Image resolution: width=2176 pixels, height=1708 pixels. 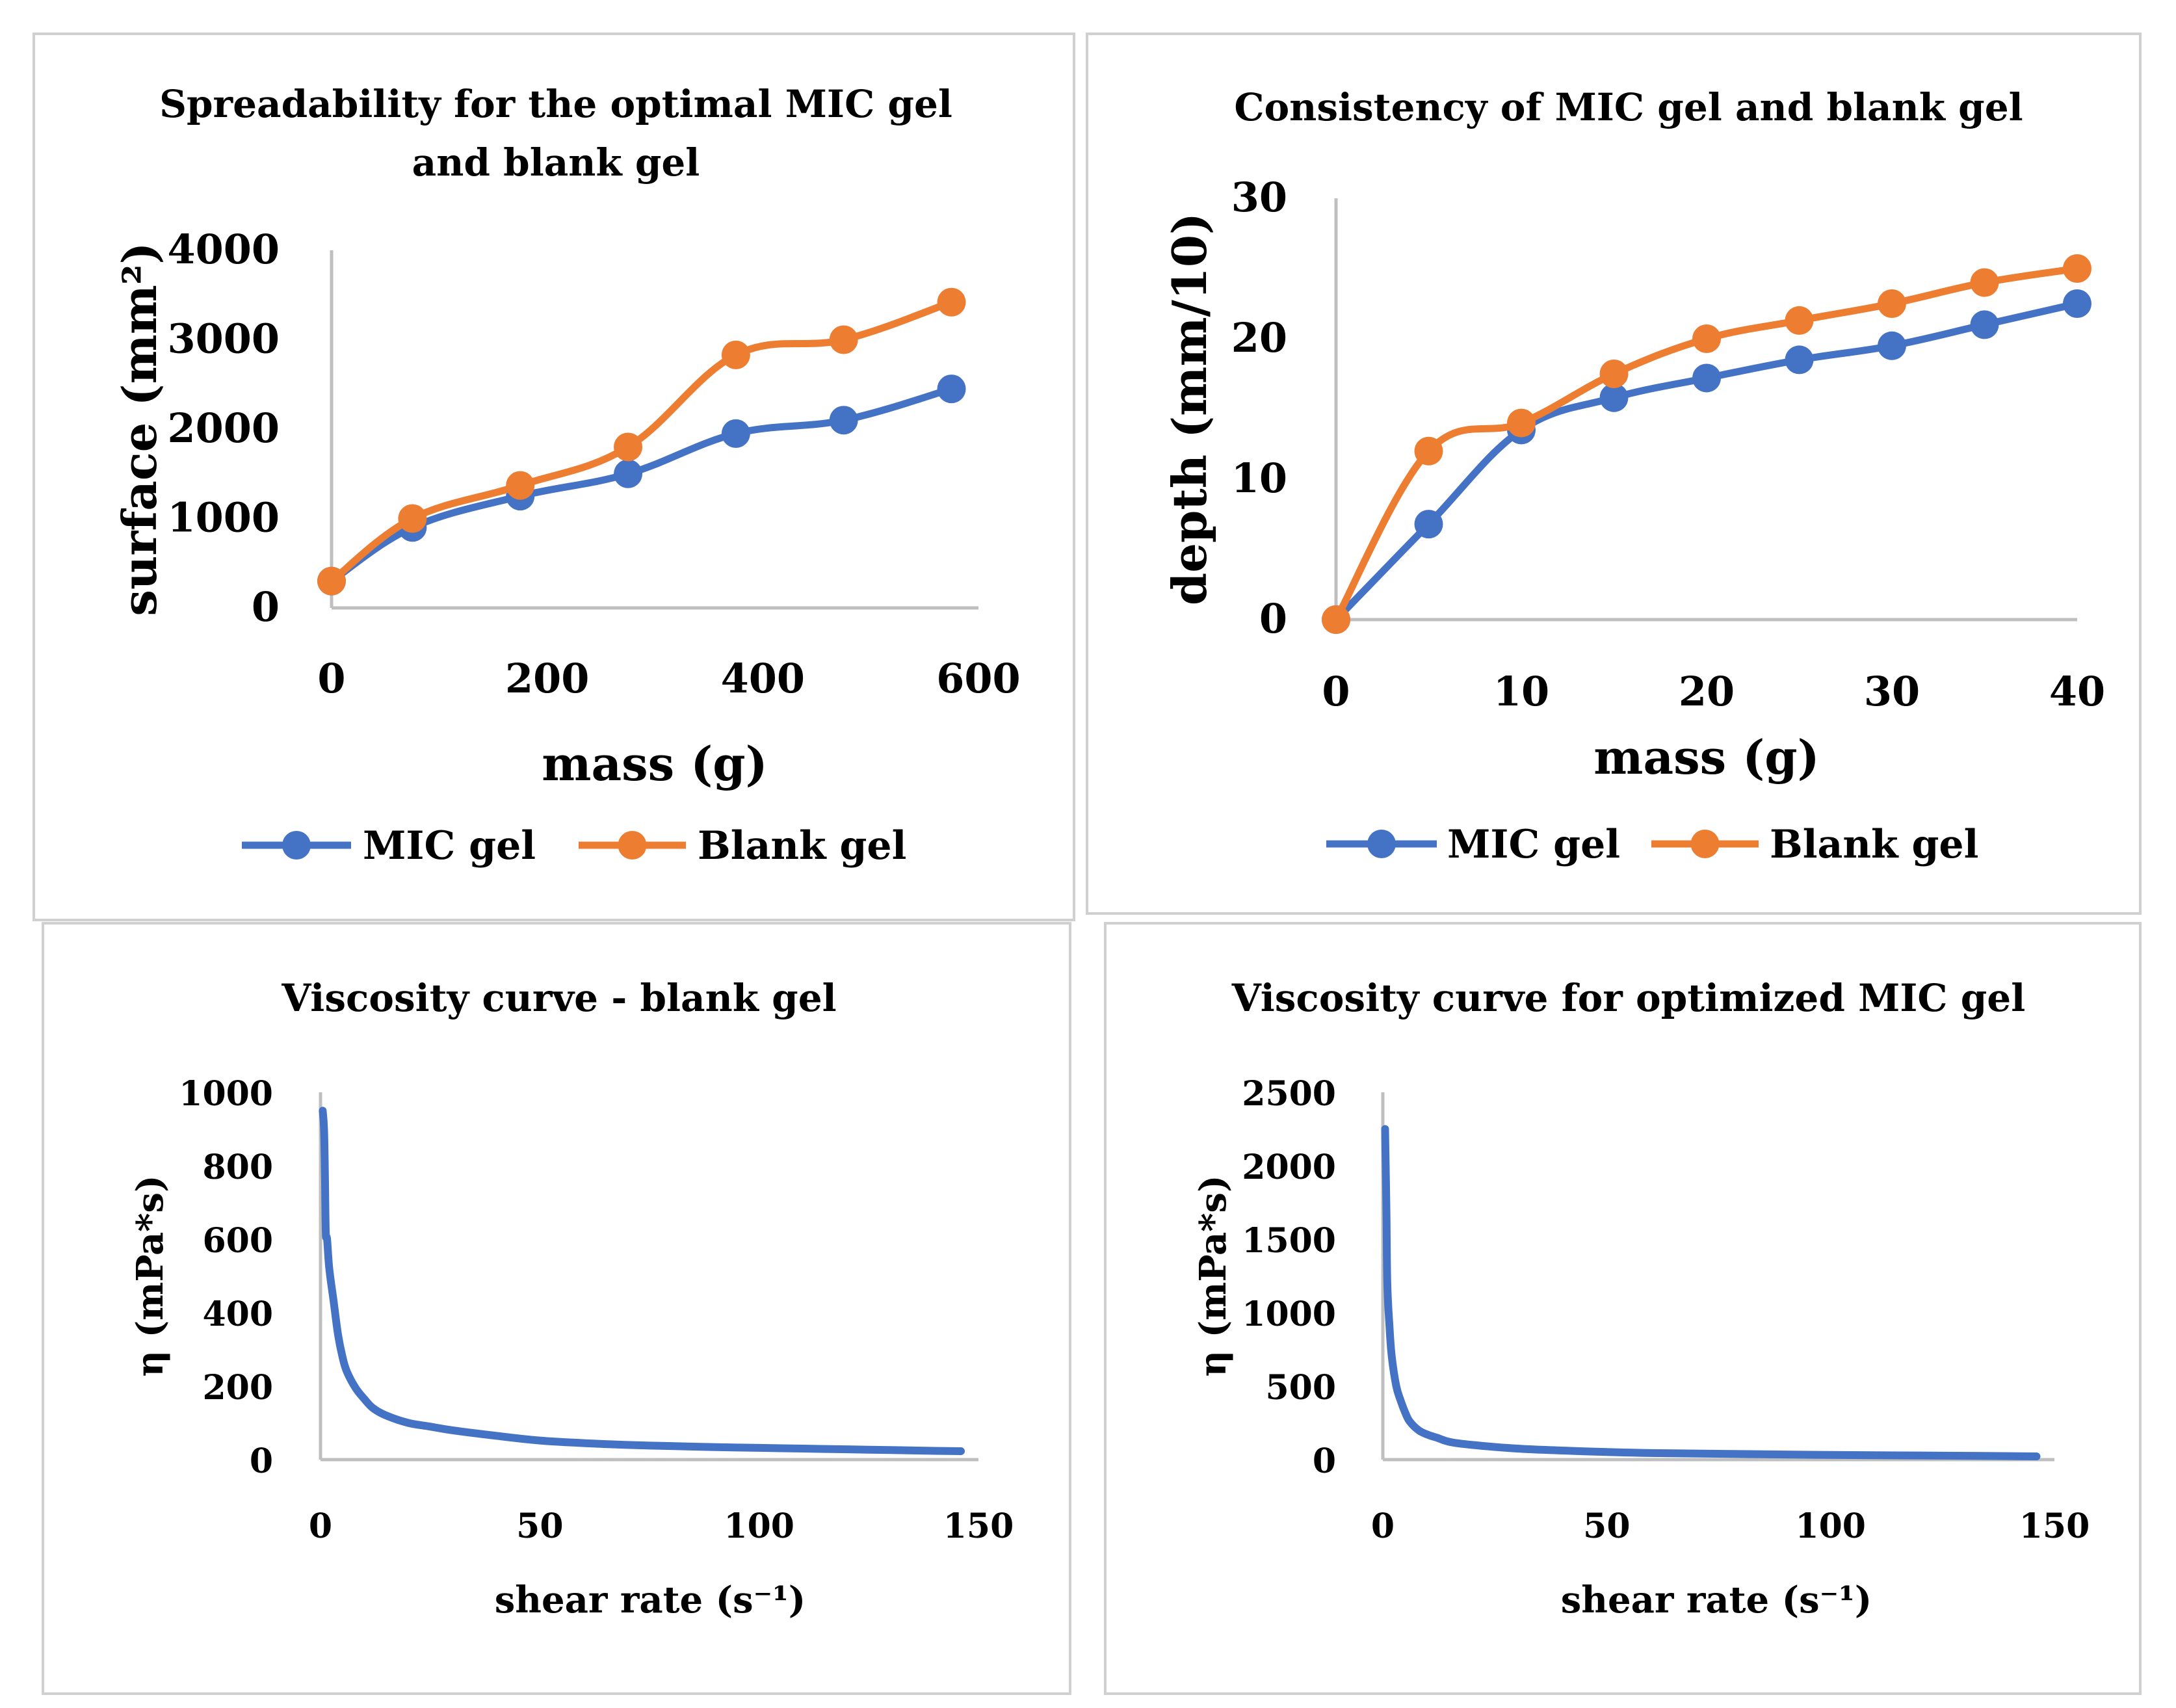 I want to click on x-tick-label: 10, so click(x=1521, y=691).